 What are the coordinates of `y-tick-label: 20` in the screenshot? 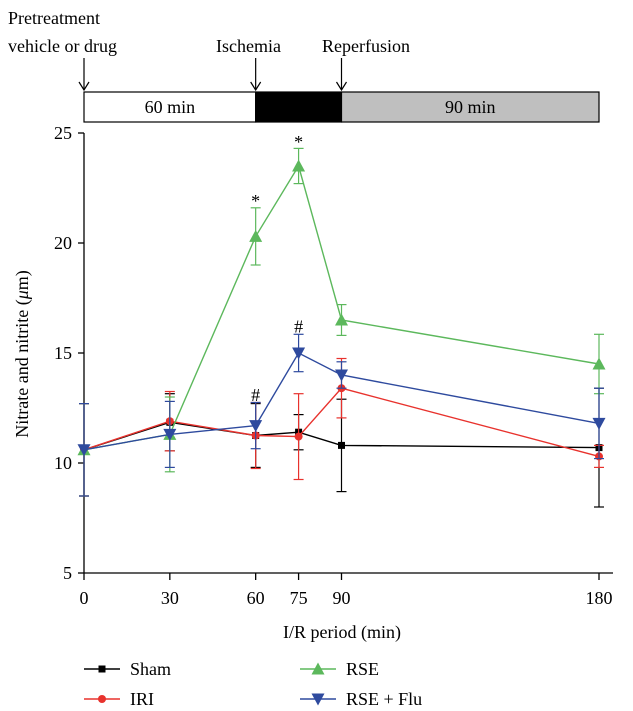 It's located at (63, 243).